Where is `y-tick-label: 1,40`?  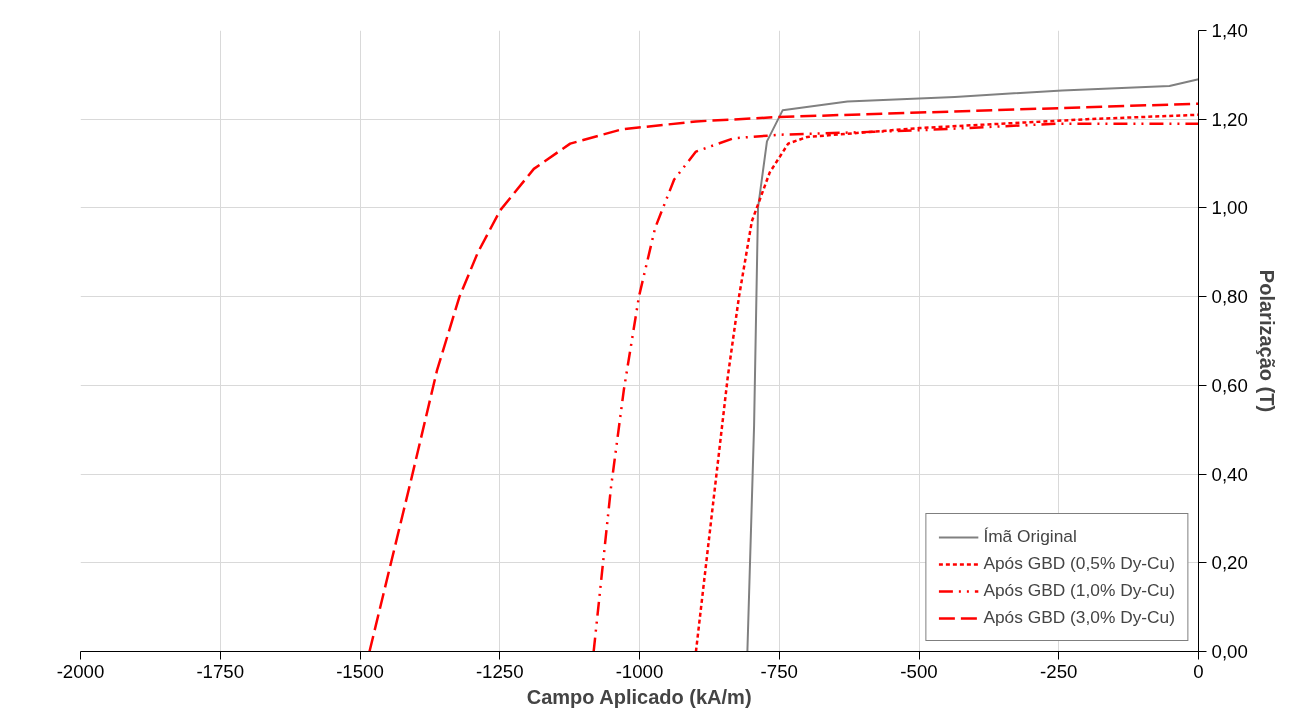 y-tick-label: 1,40 is located at coordinates (1229, 30).